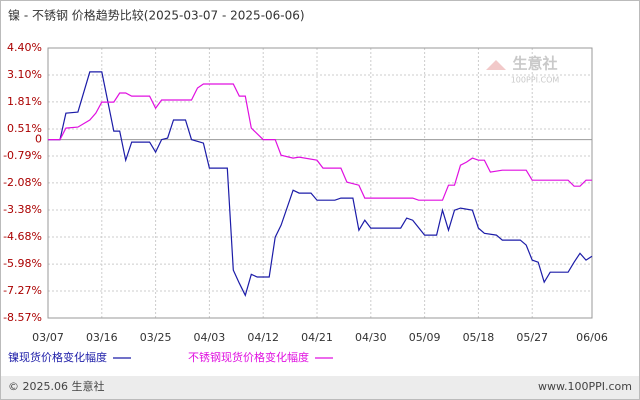 This screenshot has height=400, width=640. Describe the element at coordinates (22, 317) in the screenshot. I see `y-tick-label: -8.57%` at that location.